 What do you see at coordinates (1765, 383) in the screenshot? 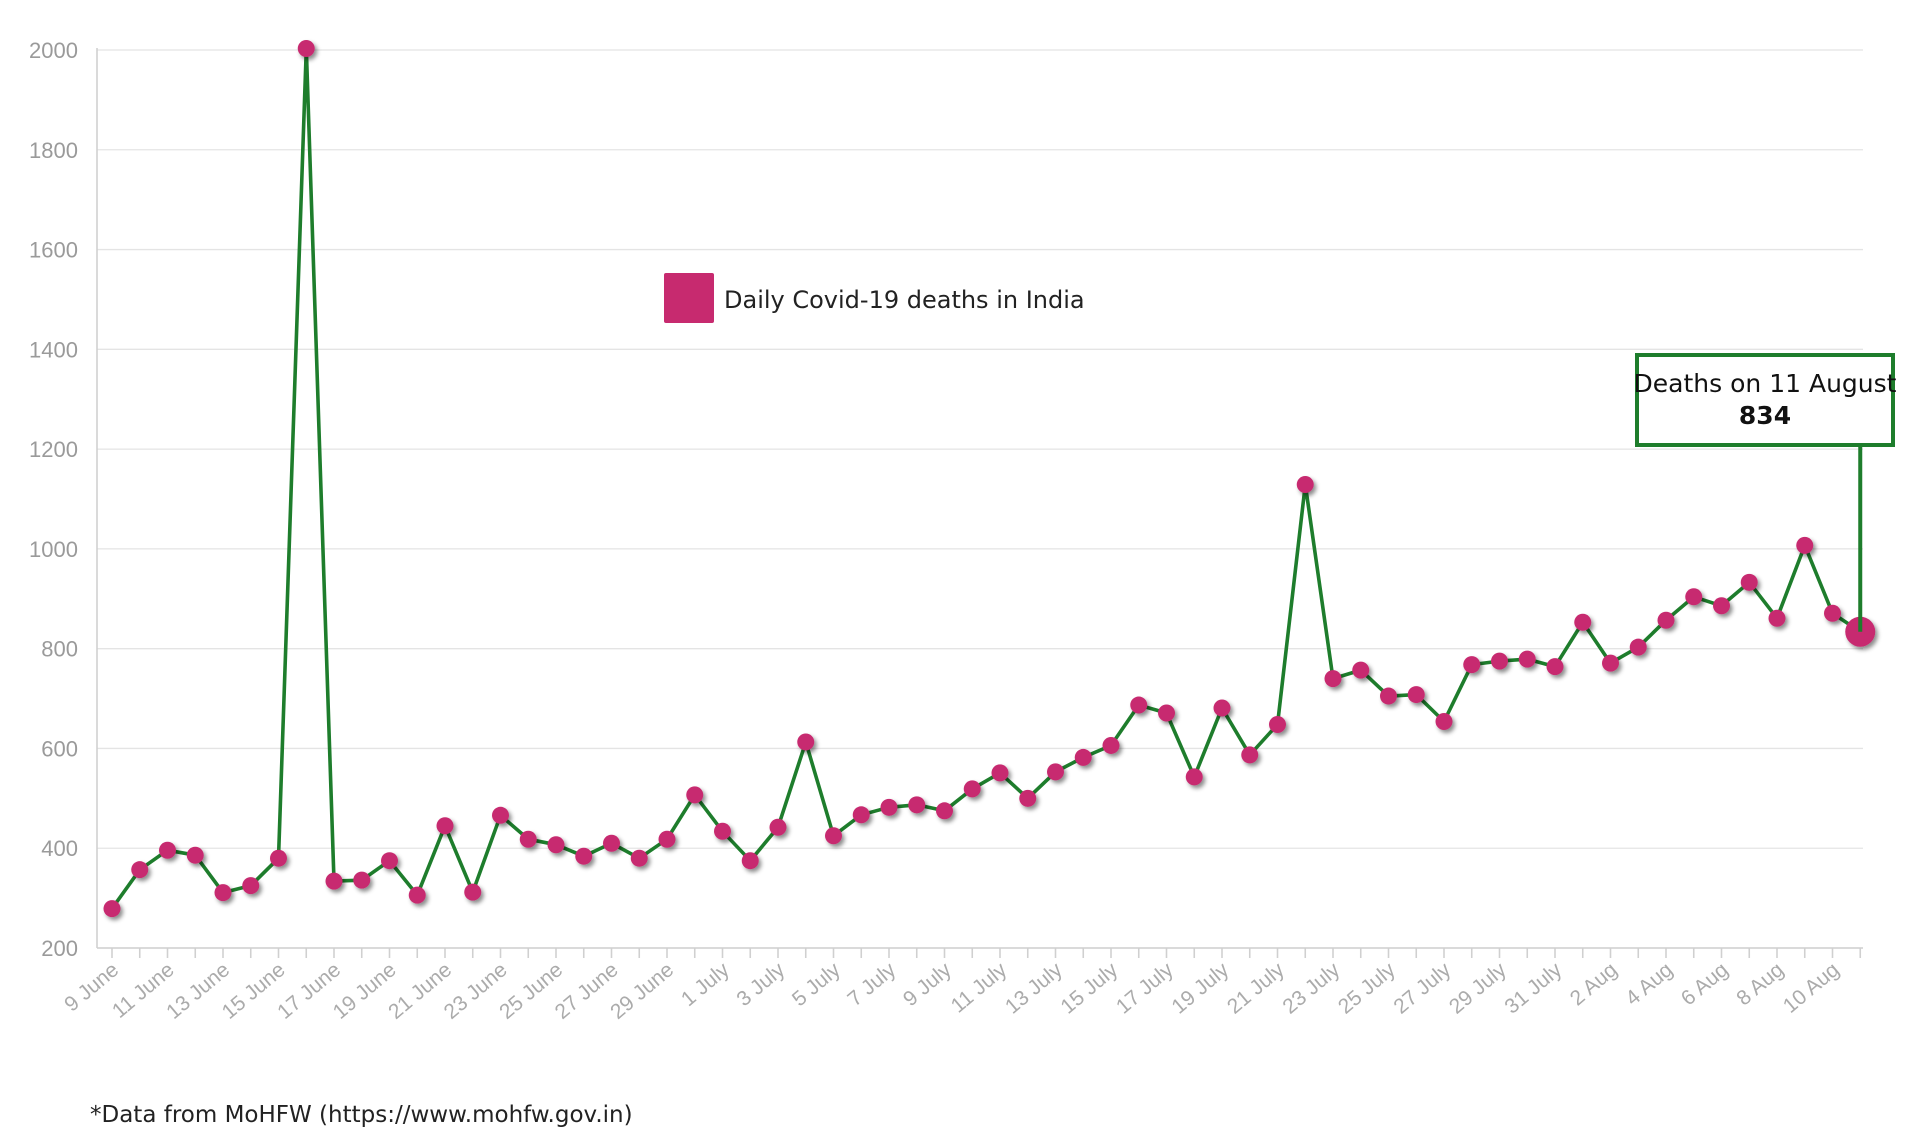
I see `annotation-title: Deaths on 11 August` at bounding box center [1765, 383].